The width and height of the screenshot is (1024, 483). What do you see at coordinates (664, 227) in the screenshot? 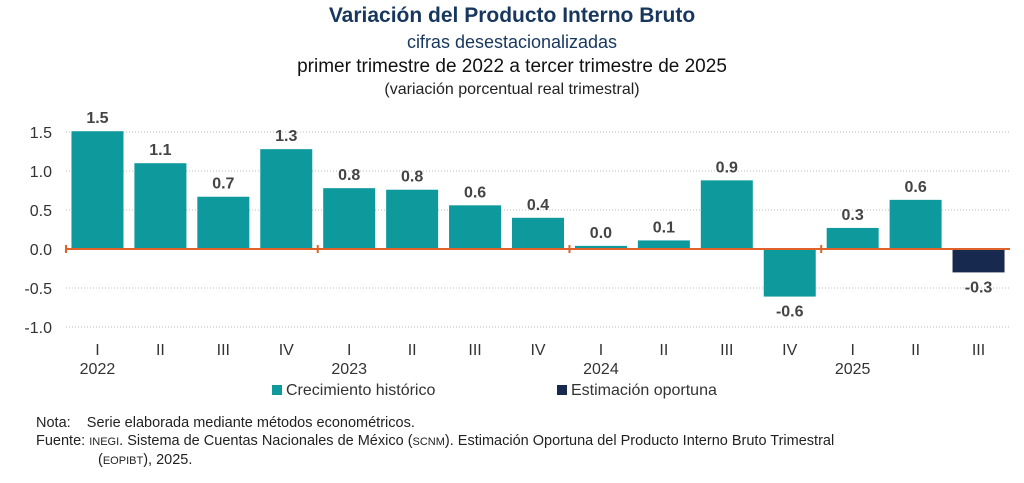
I see `data-label: 0.1` at bounding box center [664, 227].